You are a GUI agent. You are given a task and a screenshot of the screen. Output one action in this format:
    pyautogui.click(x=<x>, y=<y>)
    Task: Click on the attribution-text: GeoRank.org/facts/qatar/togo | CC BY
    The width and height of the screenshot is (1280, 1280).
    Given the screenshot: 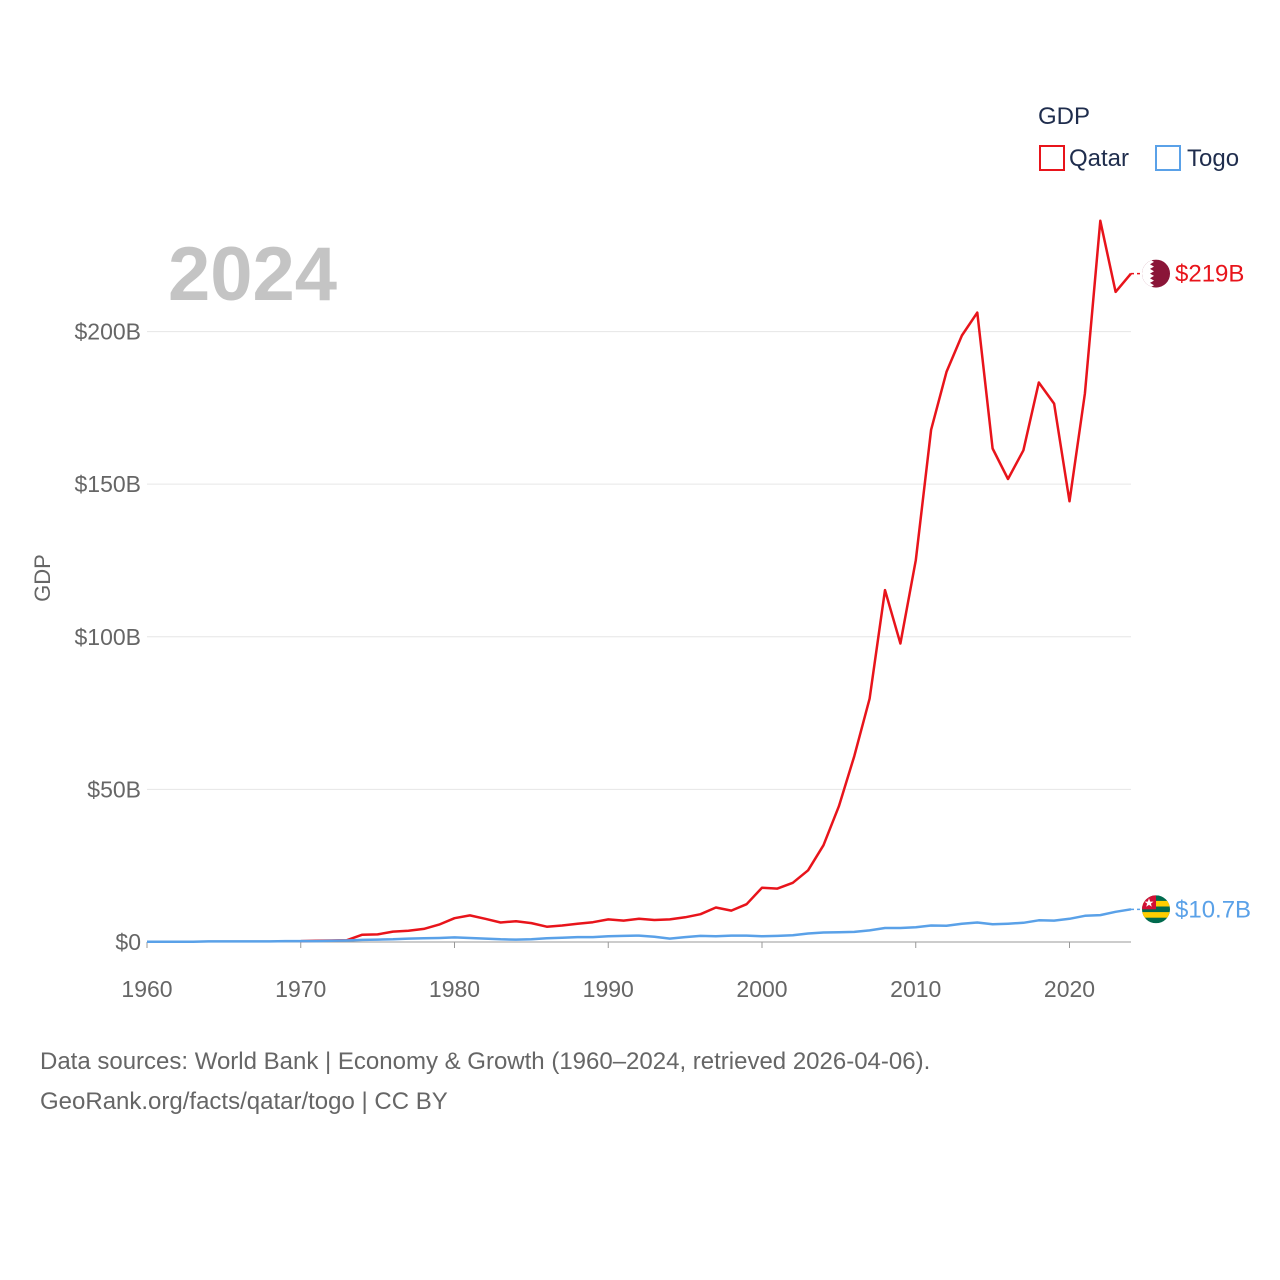 What is the action you would take?
    pyautogui.click(x=244, y=1101)
    